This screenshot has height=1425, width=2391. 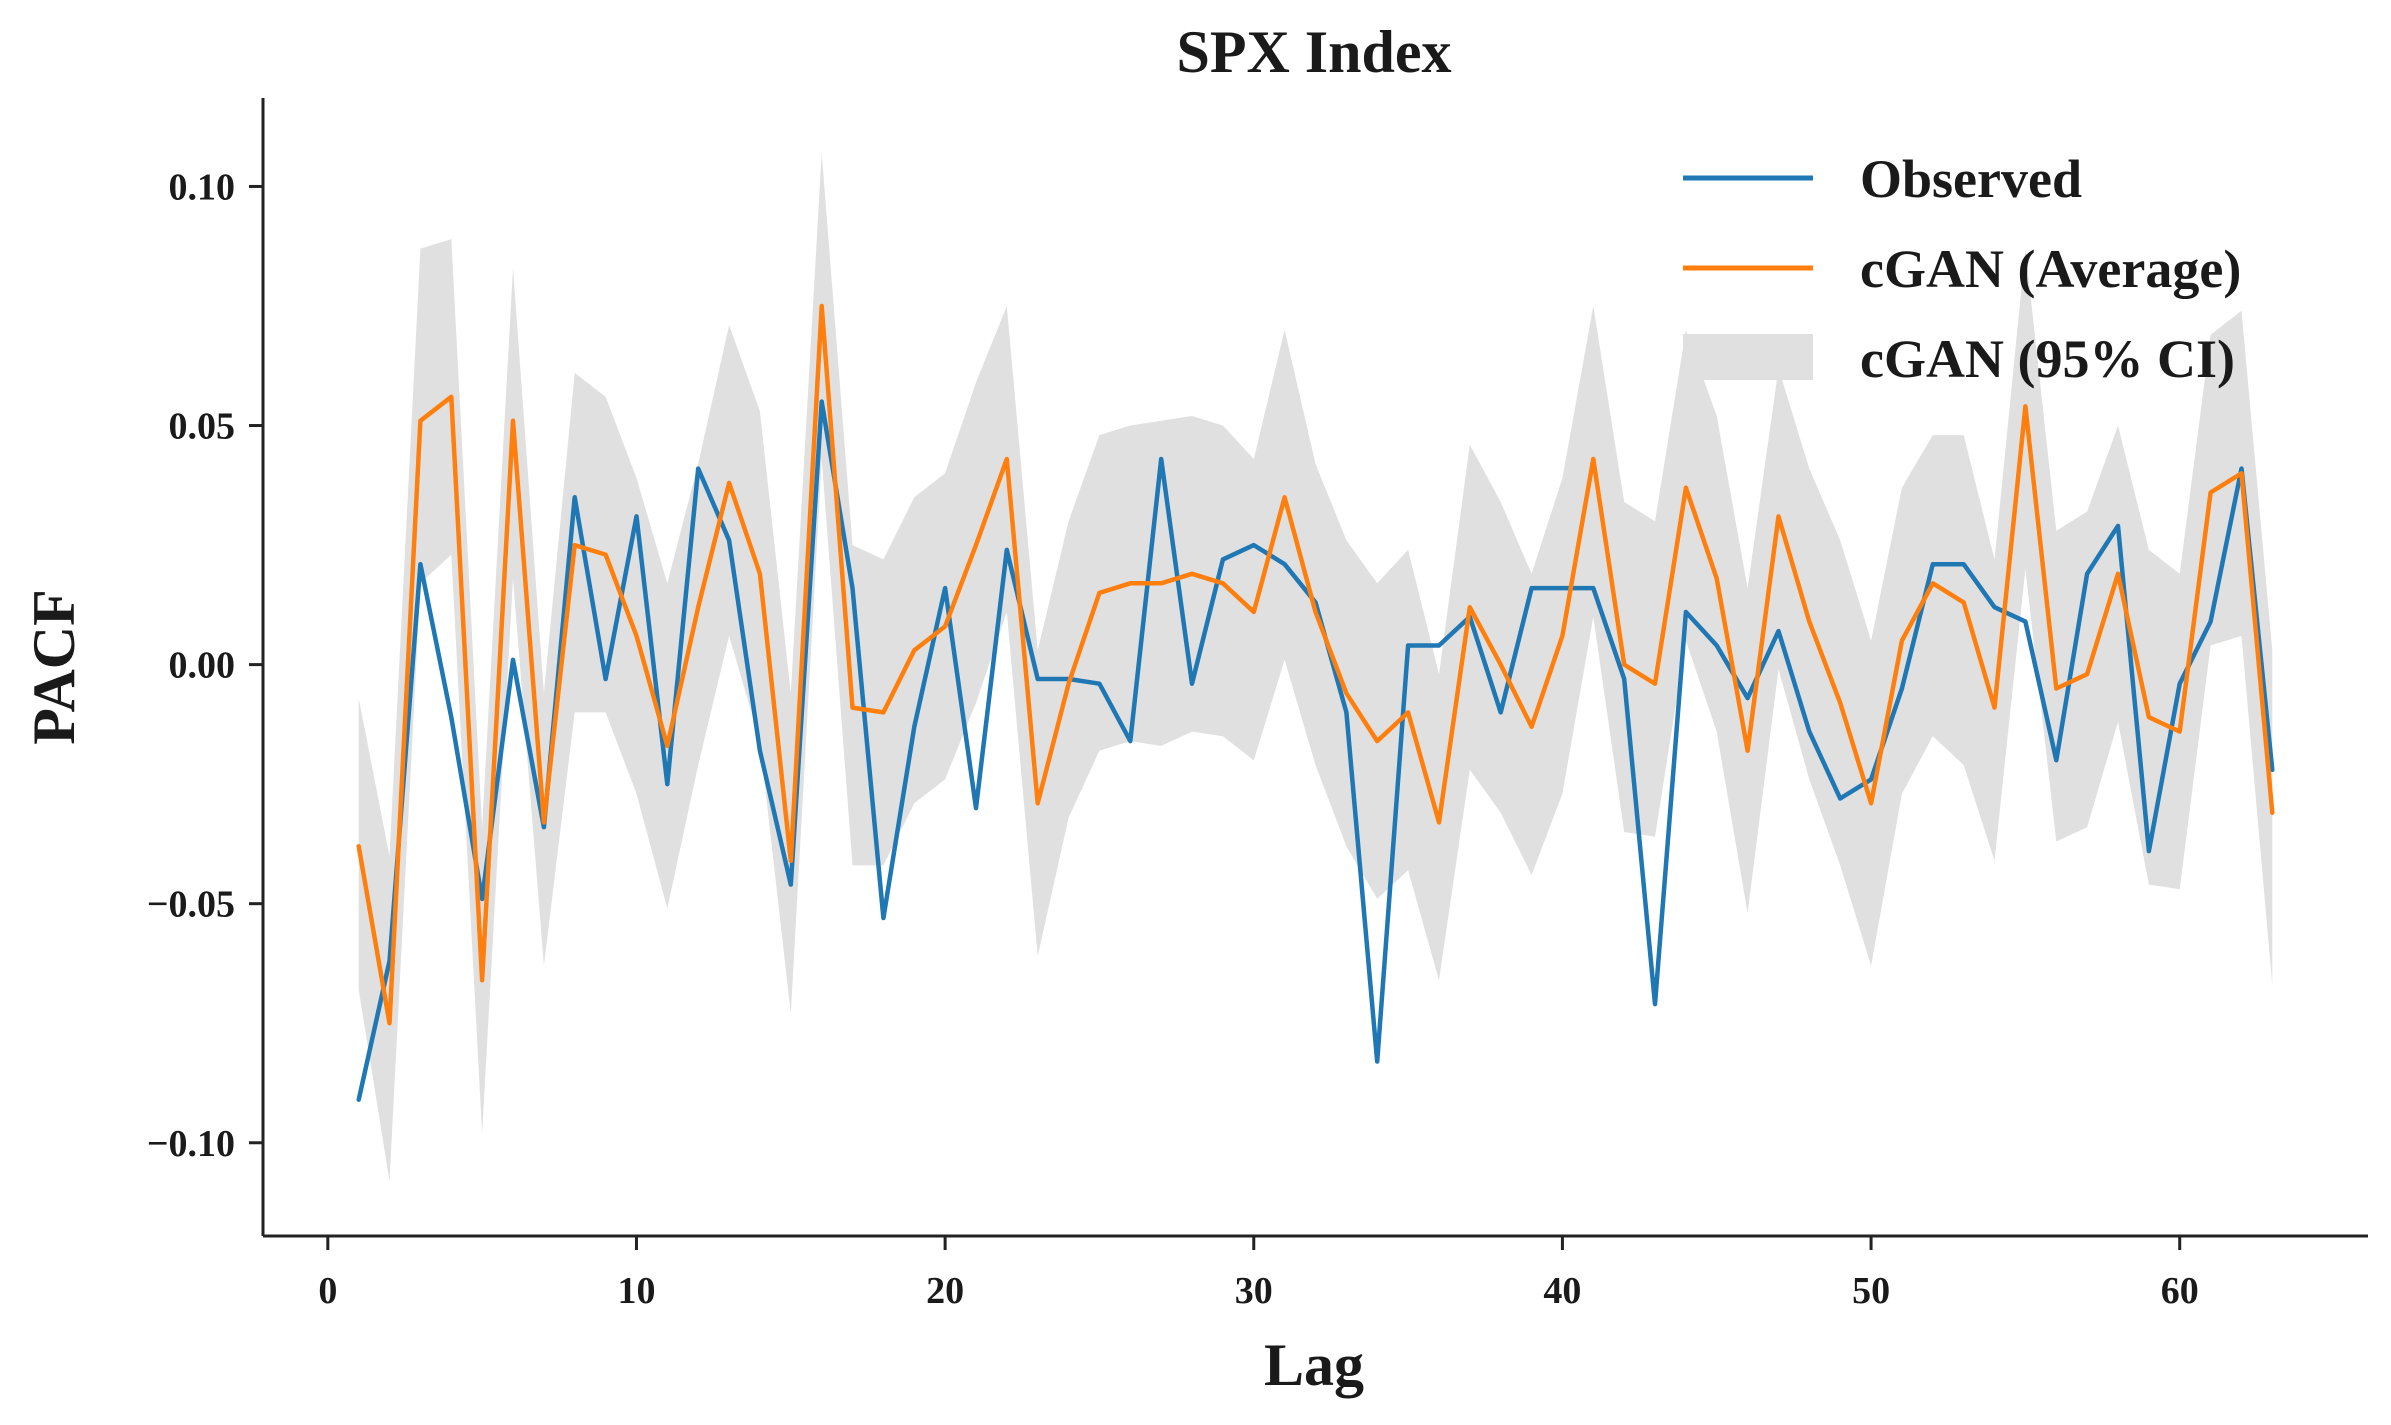 What do you see at coordinates (327, 1291) in the screenshot?
I see `x-tick-label: 0` at bounding box center [327, 1291].